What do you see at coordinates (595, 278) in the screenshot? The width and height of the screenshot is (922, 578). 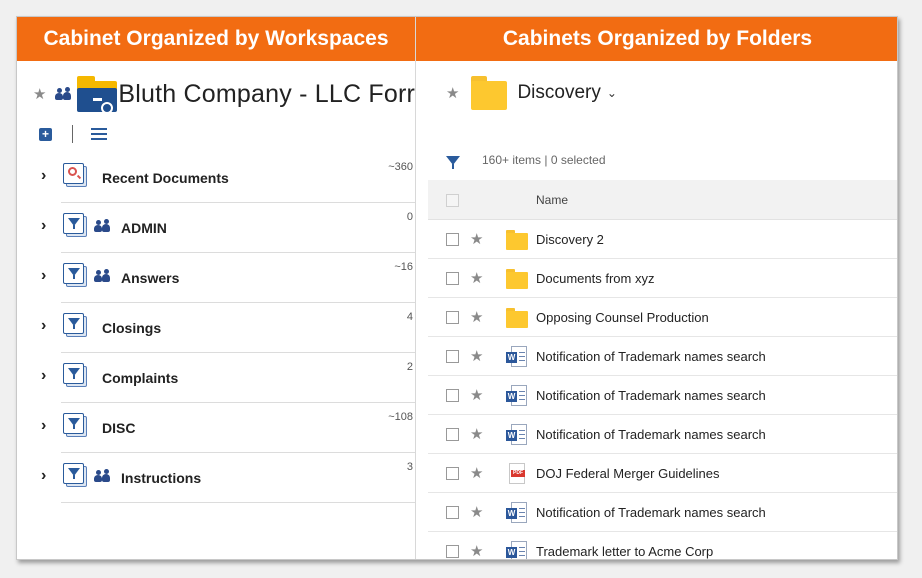 I see `file-name: Documents from xyz` at bounding box center [595, 278].